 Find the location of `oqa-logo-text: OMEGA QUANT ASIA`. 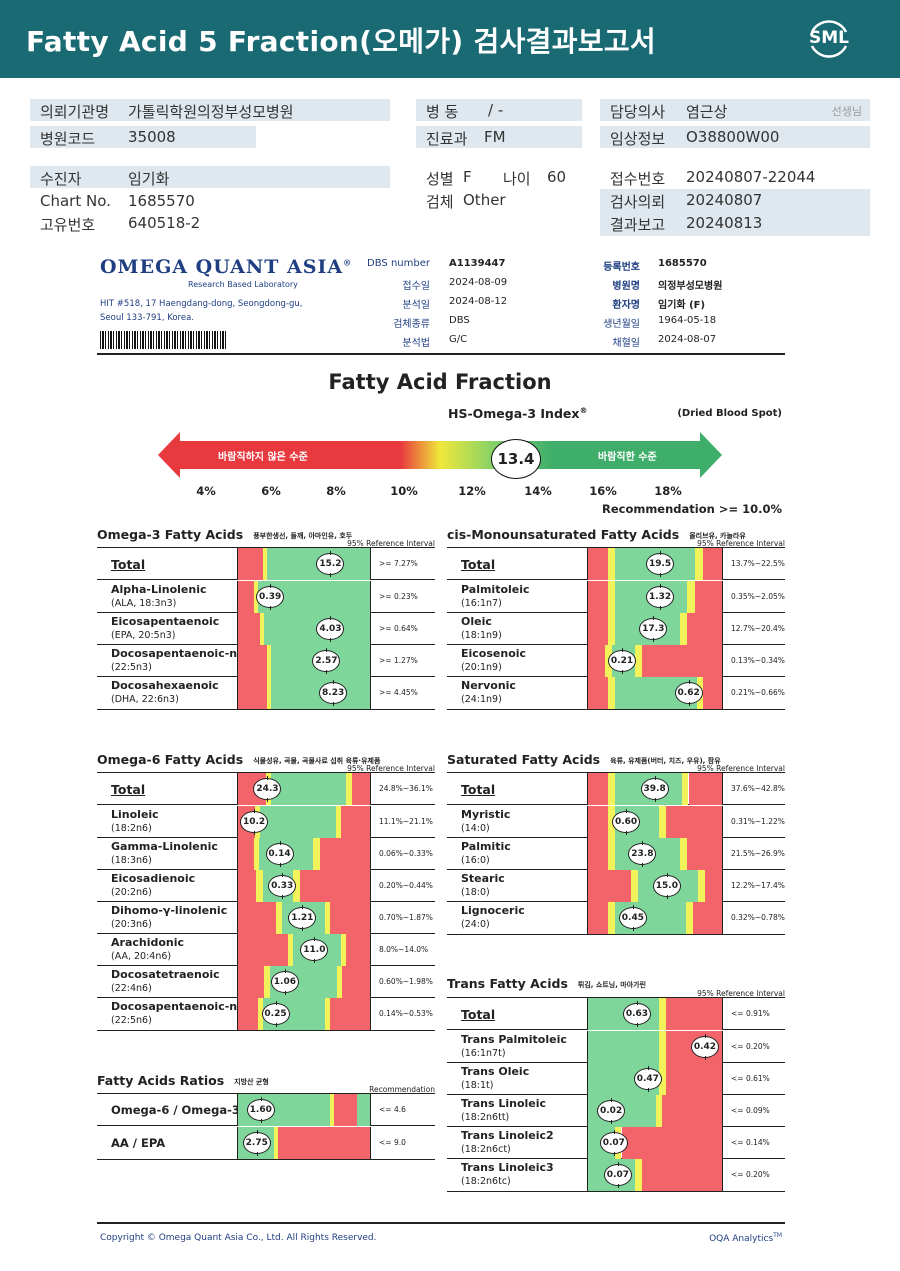

oqa-logo-text: OMEGA QUANT ASIA is located at coordinates (222, 267).